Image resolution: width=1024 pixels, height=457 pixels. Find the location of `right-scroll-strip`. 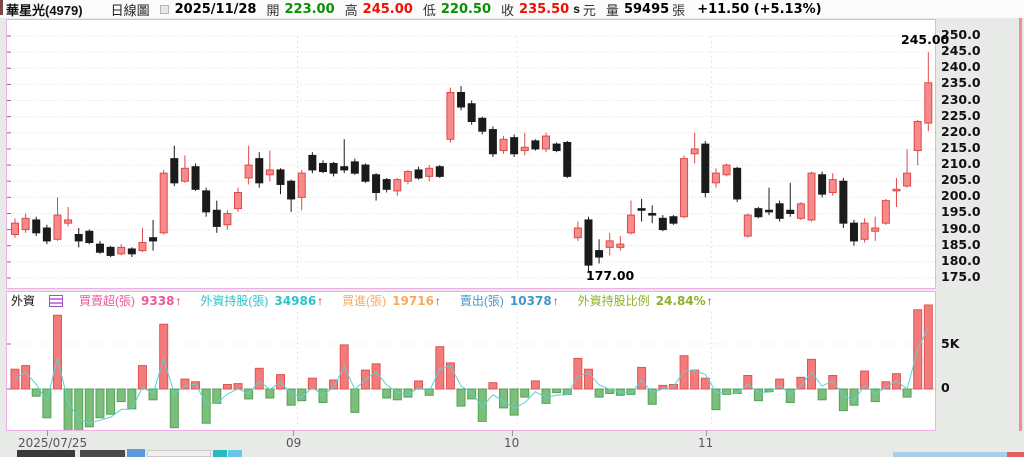

right-scroll-strip is located at coordinates (1020, 224).